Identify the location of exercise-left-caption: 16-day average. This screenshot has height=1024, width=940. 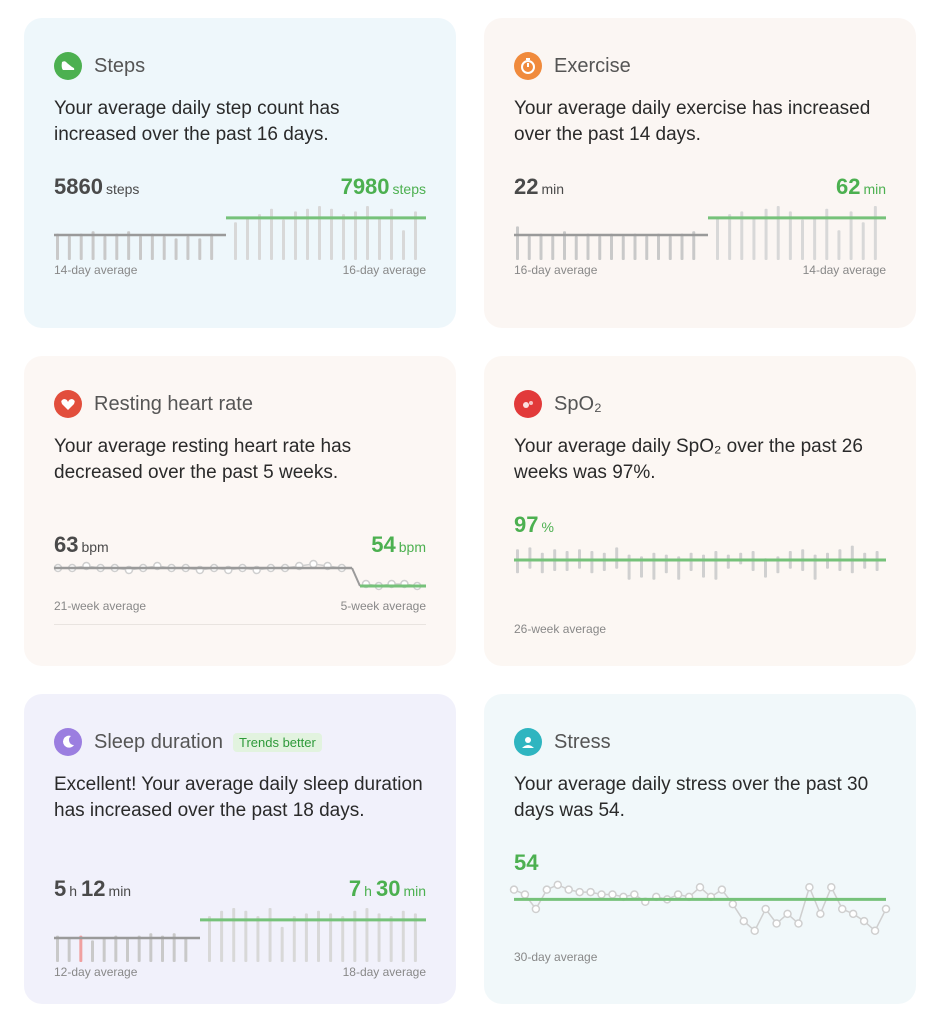
(555, 270).